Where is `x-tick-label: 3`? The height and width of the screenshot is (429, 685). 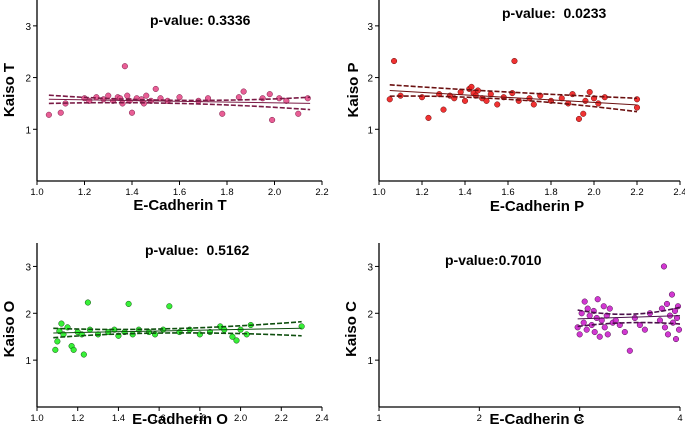
x-tick-label: 3 is located at coordinates (579, 418).